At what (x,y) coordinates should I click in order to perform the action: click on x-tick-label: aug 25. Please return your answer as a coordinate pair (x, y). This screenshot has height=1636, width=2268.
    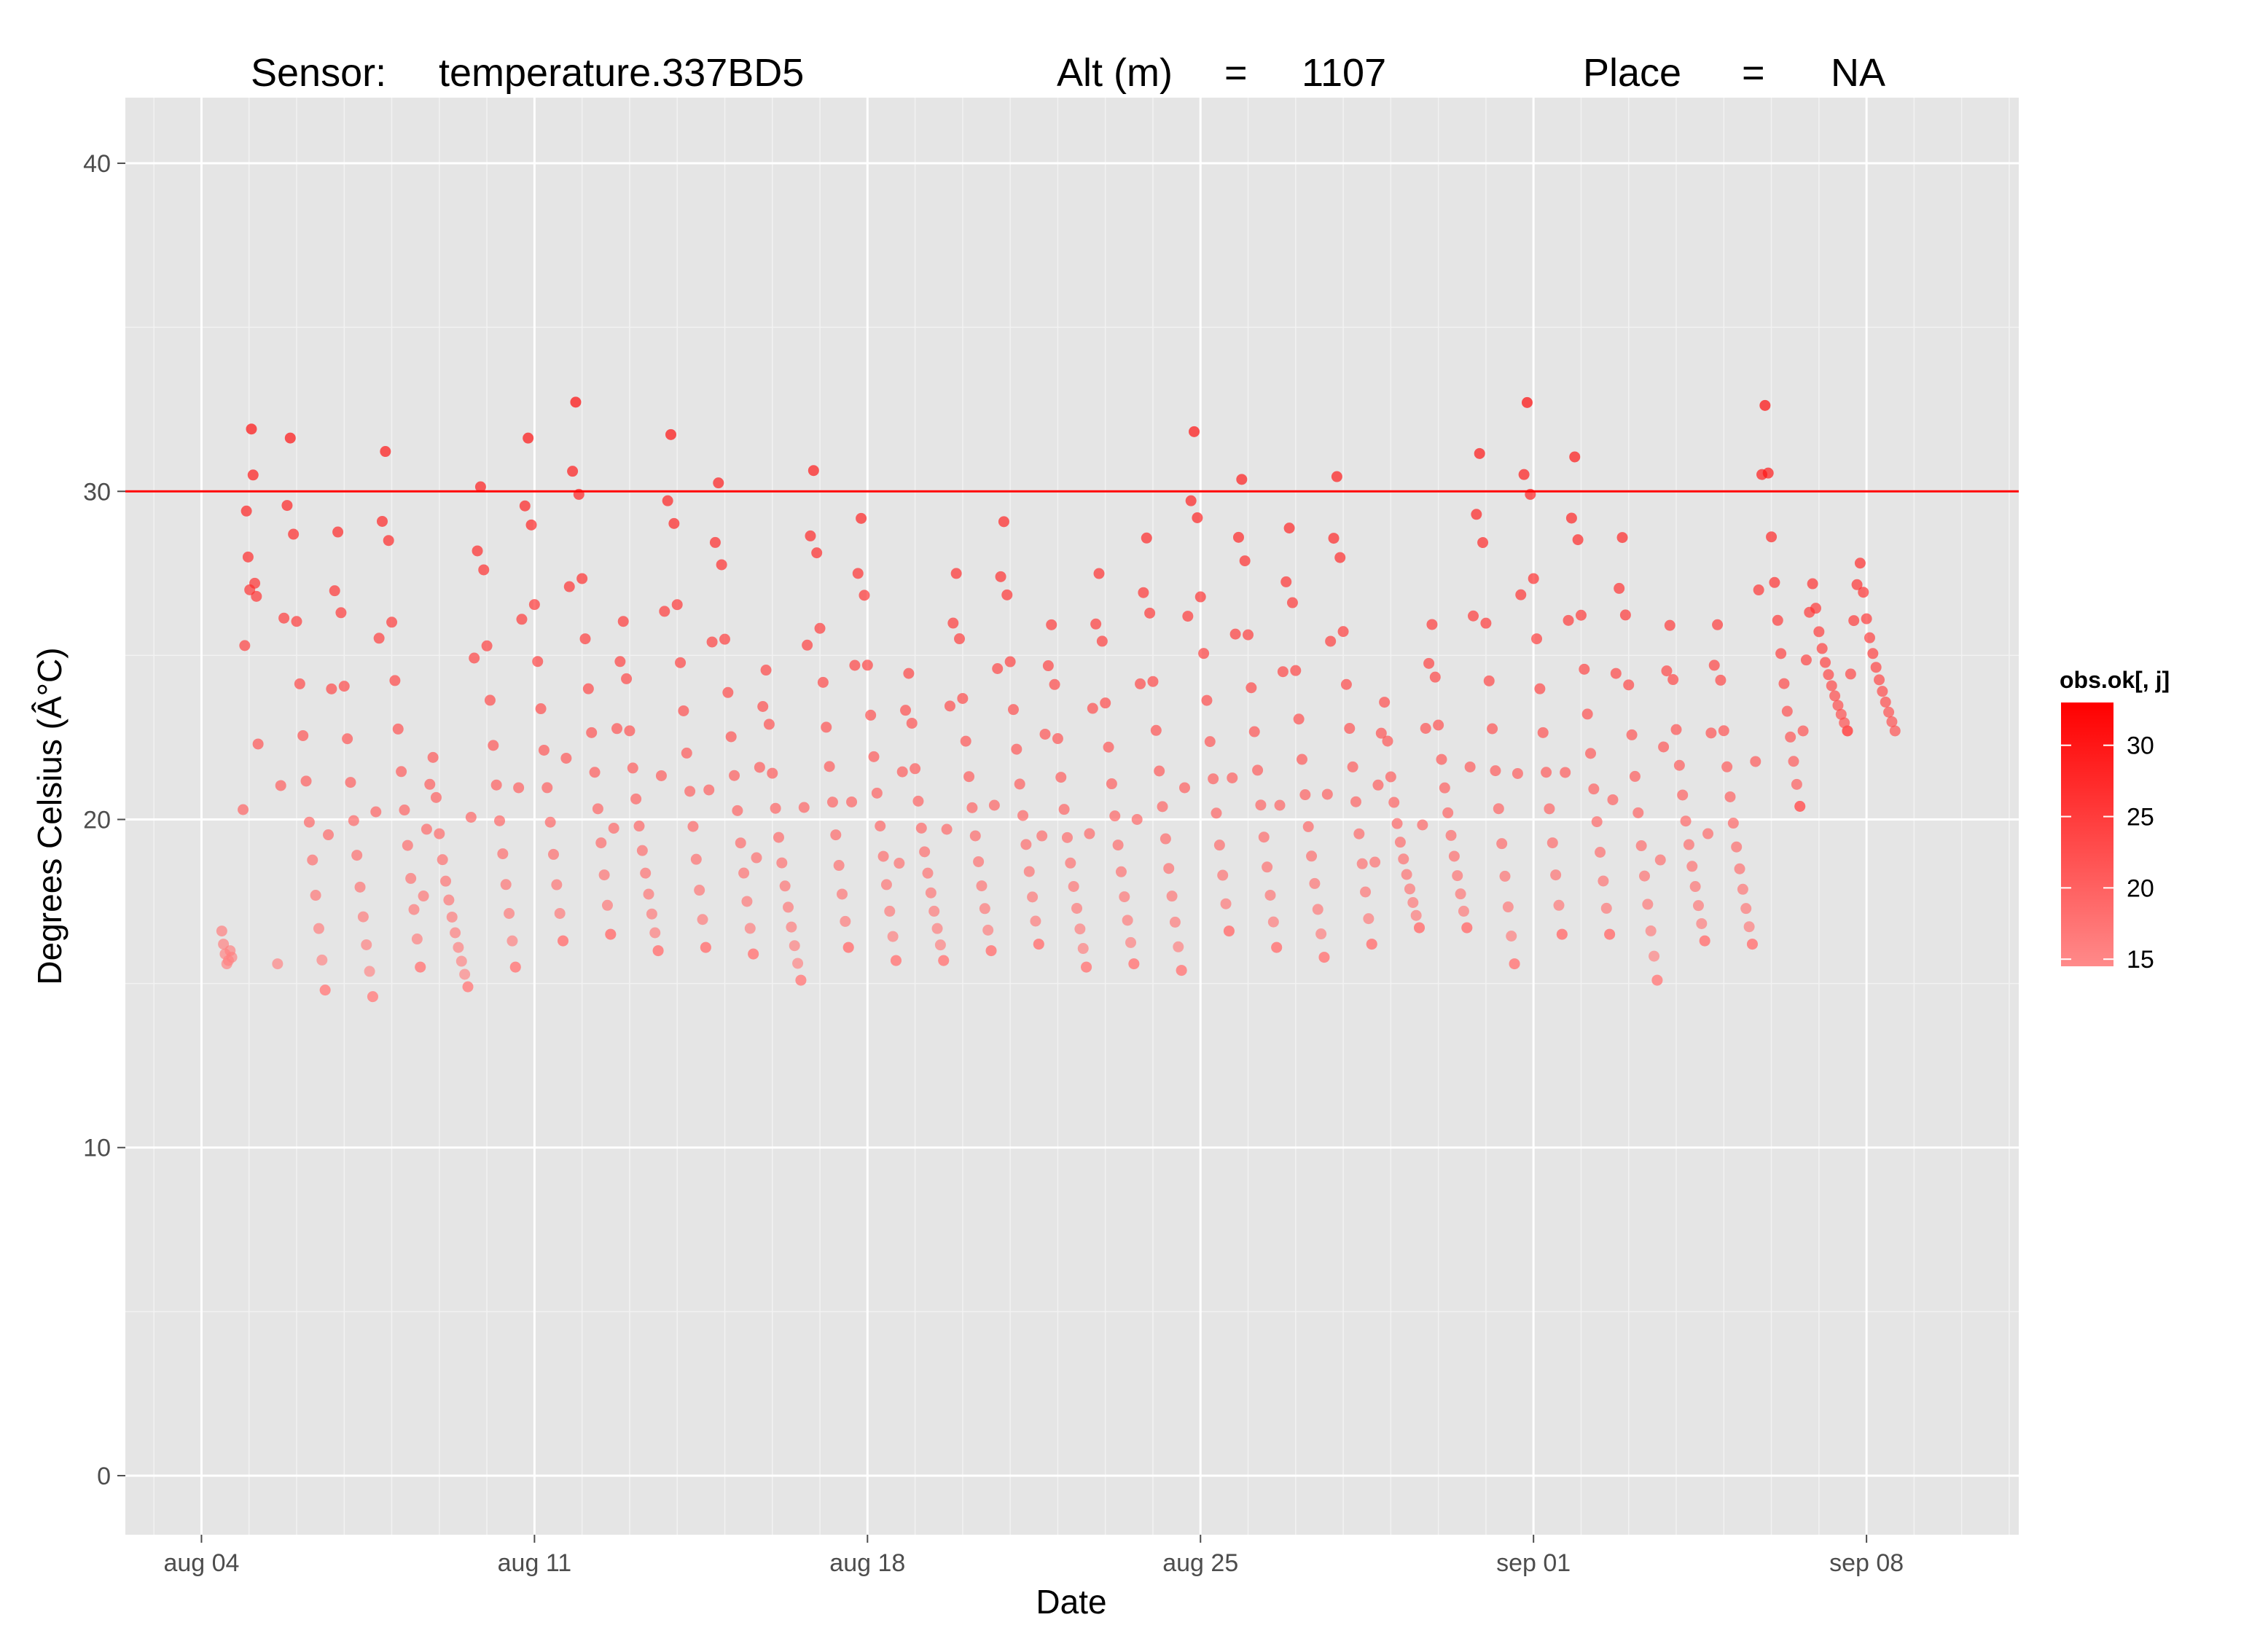
    Looking at the image, I should click on (1200, 1563).